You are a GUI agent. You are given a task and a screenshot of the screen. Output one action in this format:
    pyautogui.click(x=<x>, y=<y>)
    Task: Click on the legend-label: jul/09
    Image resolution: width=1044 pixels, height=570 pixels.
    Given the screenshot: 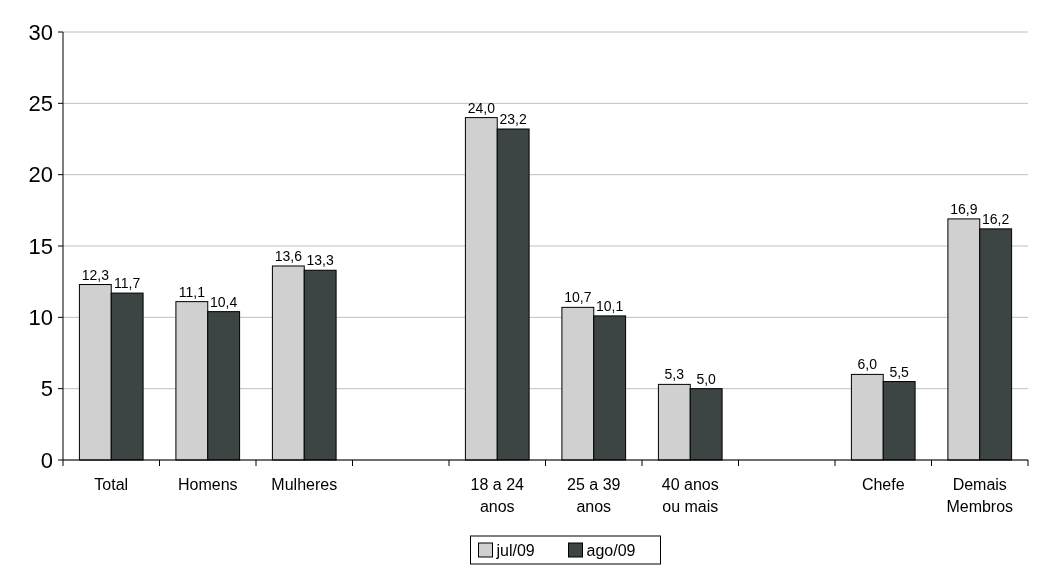 What is the action you would take?
    pyautogui.click(x=515, y=550)
    